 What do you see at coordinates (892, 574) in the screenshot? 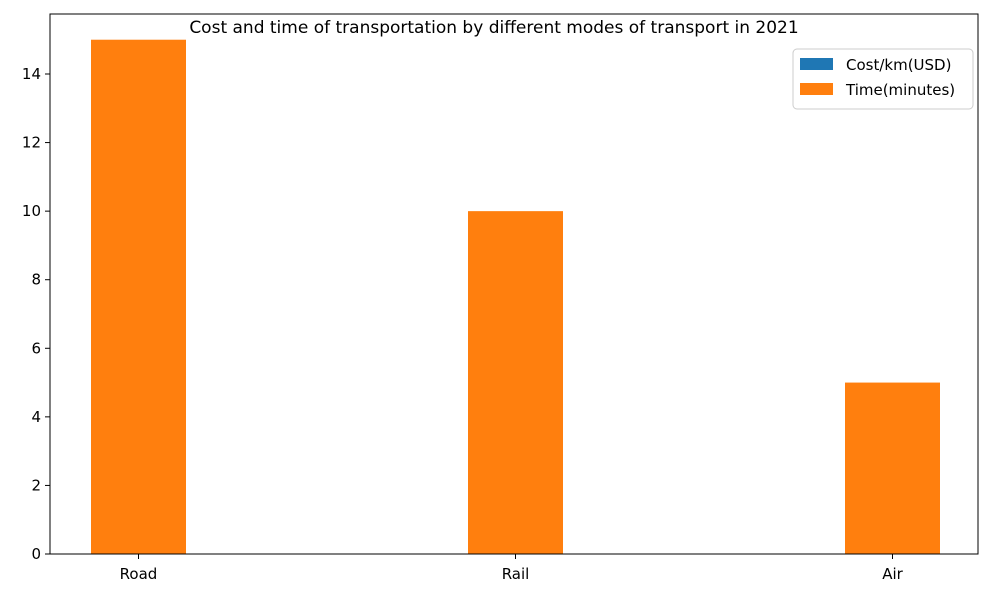
I see `x-tick-label: Air` at bounding box center [892, 574].